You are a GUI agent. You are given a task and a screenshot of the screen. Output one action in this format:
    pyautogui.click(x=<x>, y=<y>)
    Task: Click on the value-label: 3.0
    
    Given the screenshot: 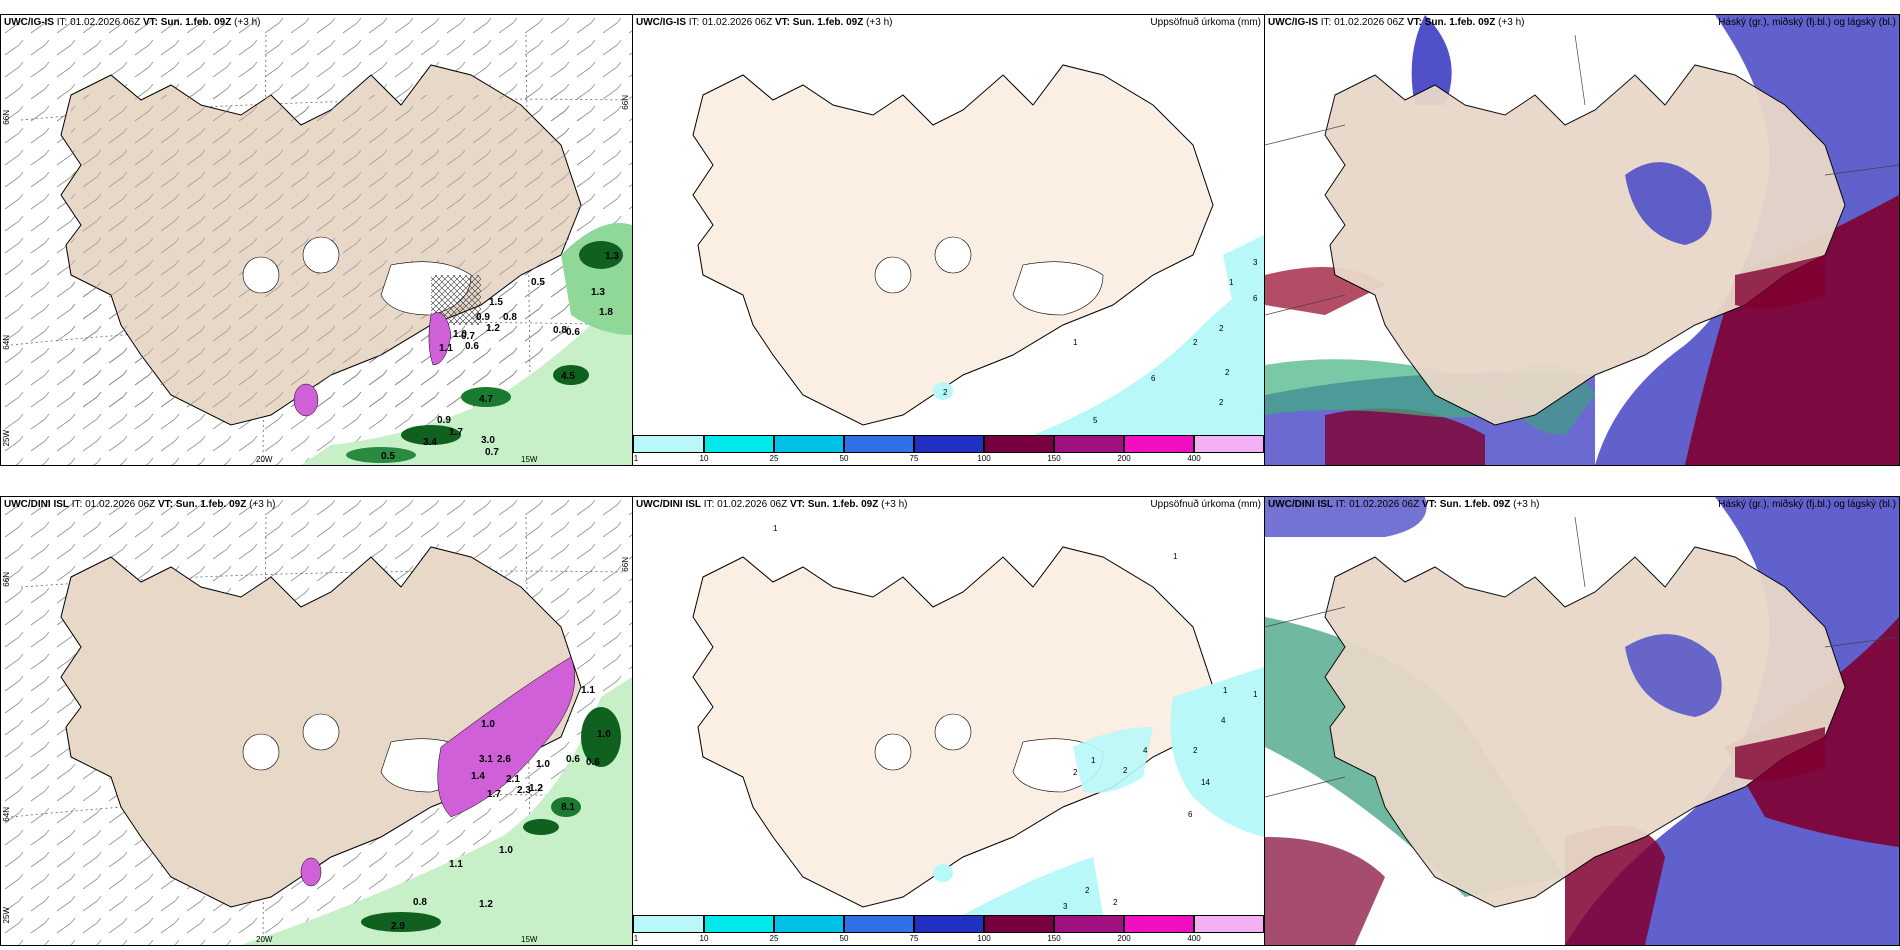 What is the action you would take?
    pyautogui.click(x=488, y=440)
    